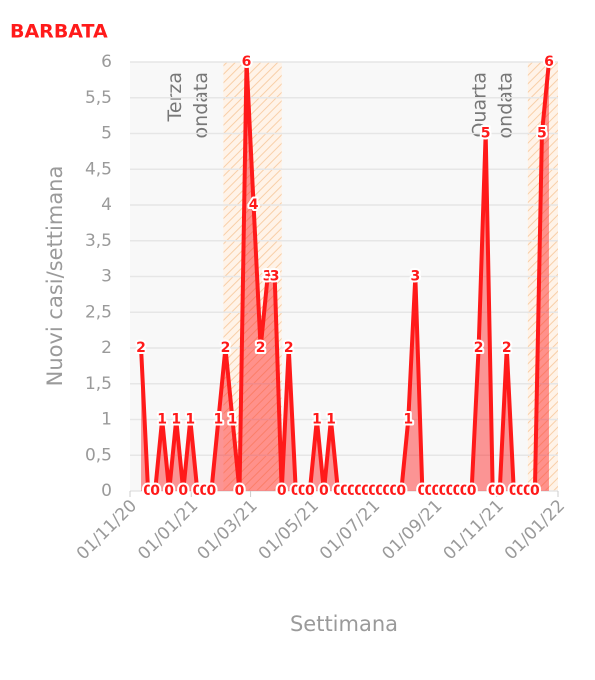 The image size is (595, 680). I want to click on value-label: 4, so click(254, 205).